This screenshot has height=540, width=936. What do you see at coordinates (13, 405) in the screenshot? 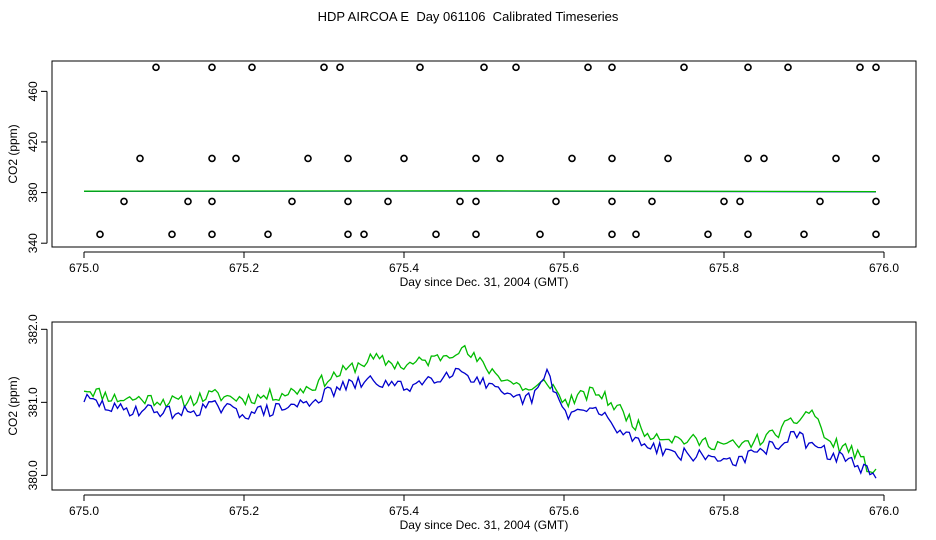
I see `panel2-y-axis-label: CO2 (ppm)` at bounding box center [13, 405].